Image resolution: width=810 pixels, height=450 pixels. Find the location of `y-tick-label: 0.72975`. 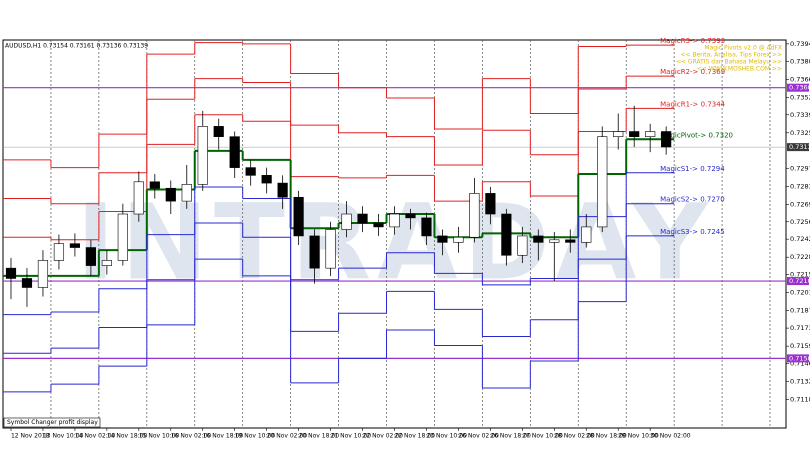

y-tick-label: 0.72975 is located at coordinates (800, 168).